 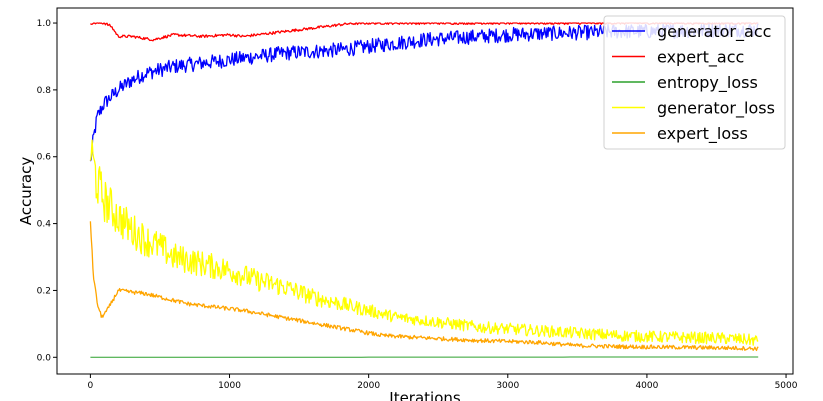 What do you see at coordinates (44, 24) in the screenshot?
I see `y-tick-label: 1.0` at bounding box center [44, 24].